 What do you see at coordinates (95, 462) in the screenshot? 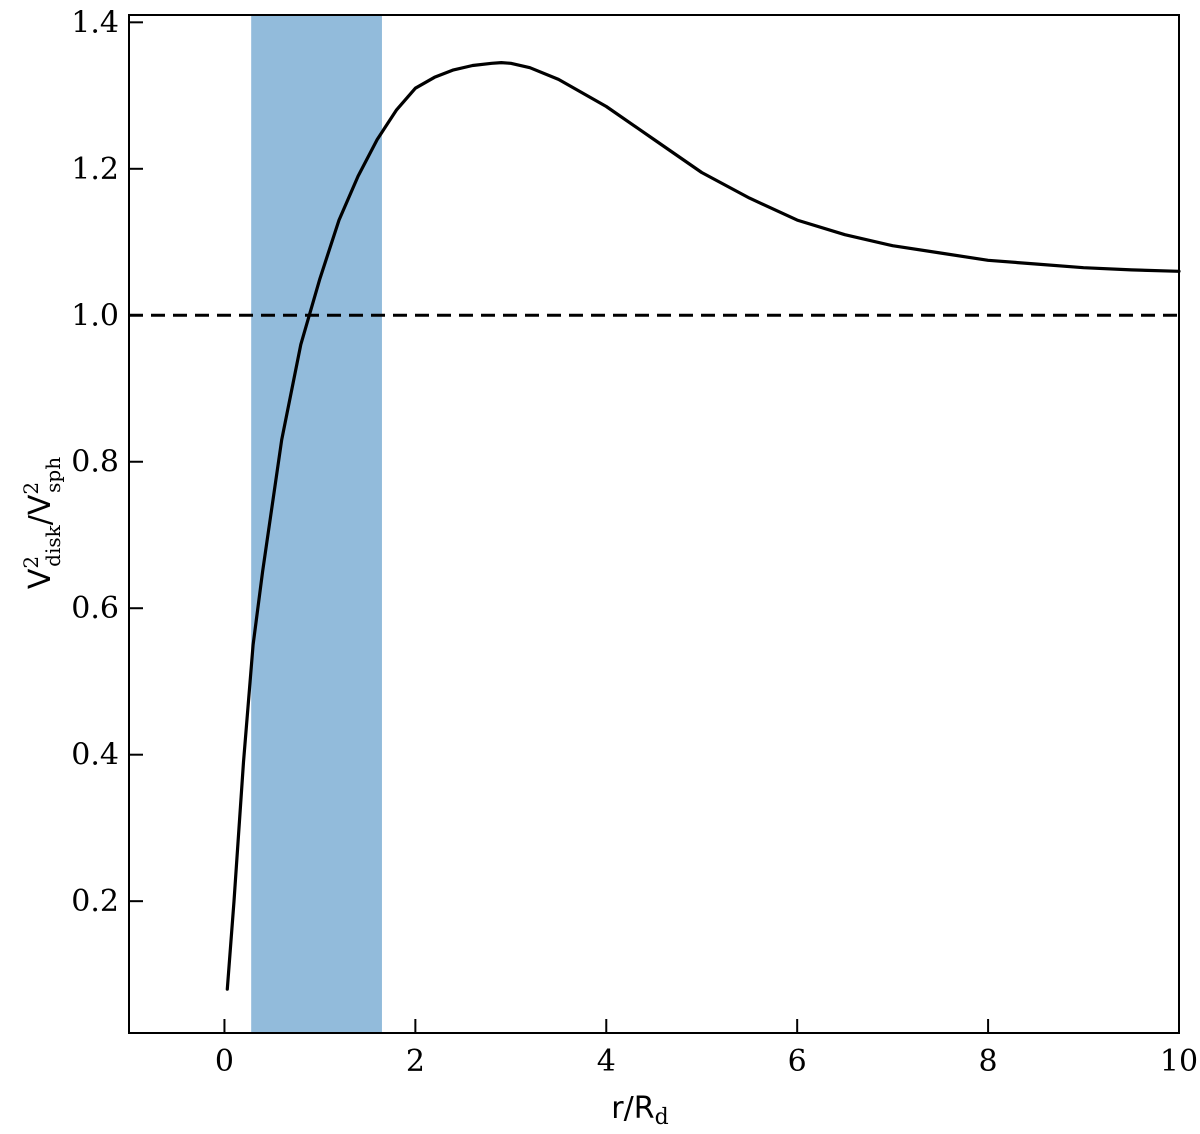
I see `y-tick-label: 0.8` at bounding box center [95, 462].